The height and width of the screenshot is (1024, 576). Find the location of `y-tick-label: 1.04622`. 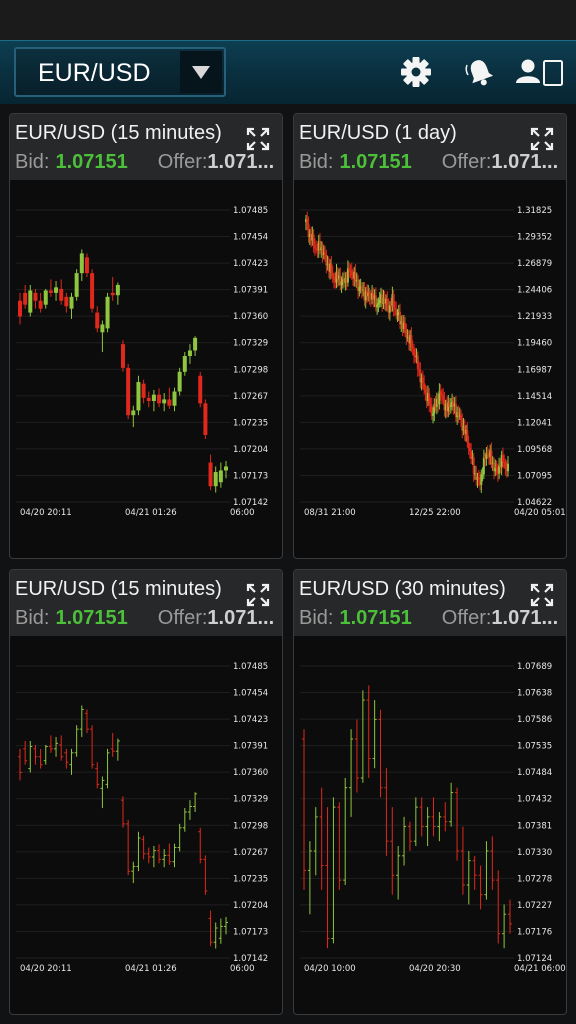

y-tick-label: 1.04622 is located at coordinates (534, 503).